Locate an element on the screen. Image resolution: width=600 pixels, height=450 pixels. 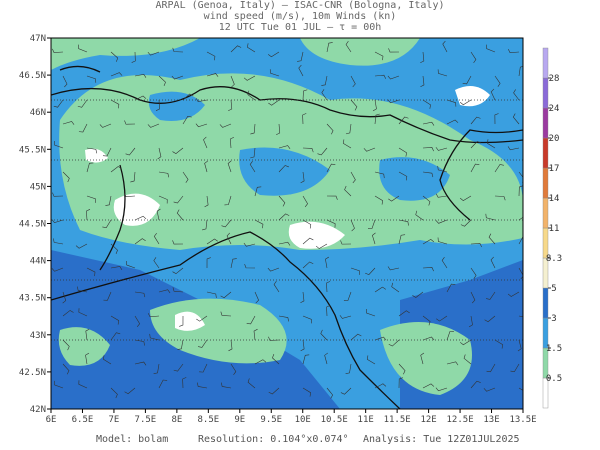
lon-tick-label: 11E is located at coordinates (366, 420).